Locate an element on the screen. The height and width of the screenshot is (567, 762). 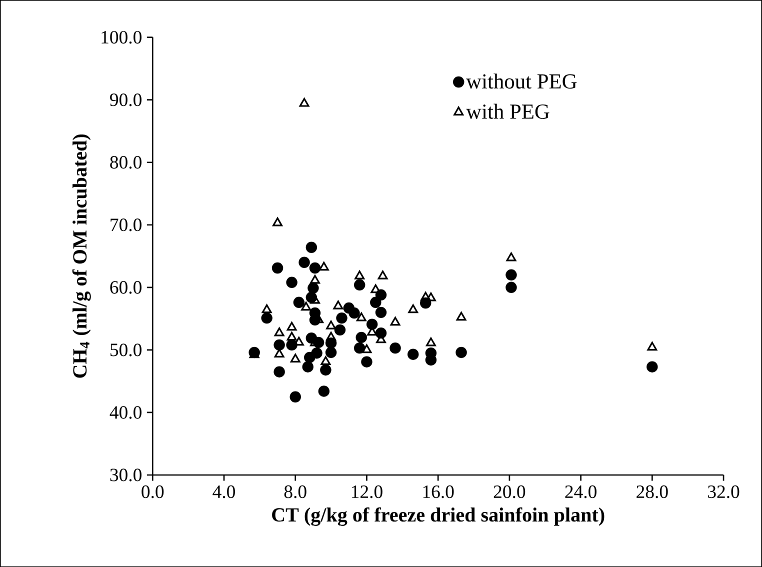
x-axis-title: CT (g/kg of freeze dried sainfoin plant) is located at coordinates (438, 516).